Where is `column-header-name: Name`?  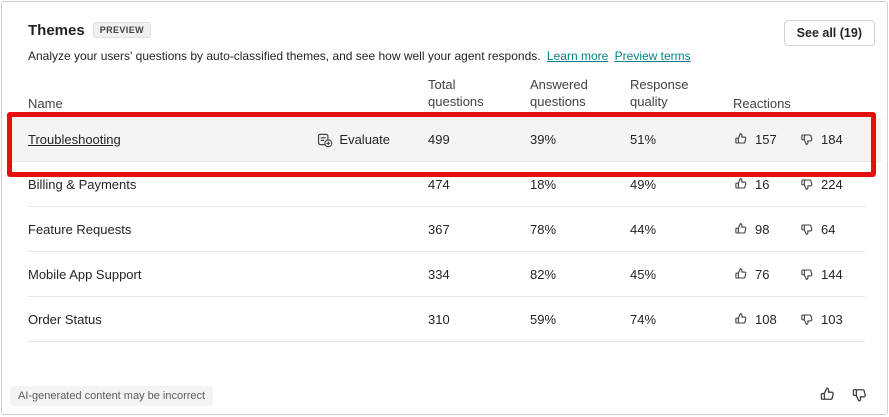 column-header-name: Name is located at coordinates (45, 103).